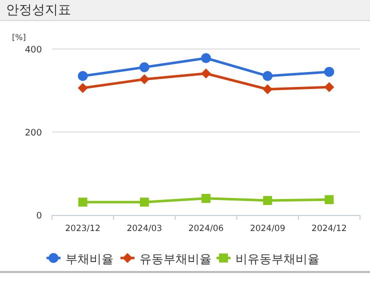 This screenshot has width=370, height=285. I want to click on y-tick-label: 0, so click(39, 217).